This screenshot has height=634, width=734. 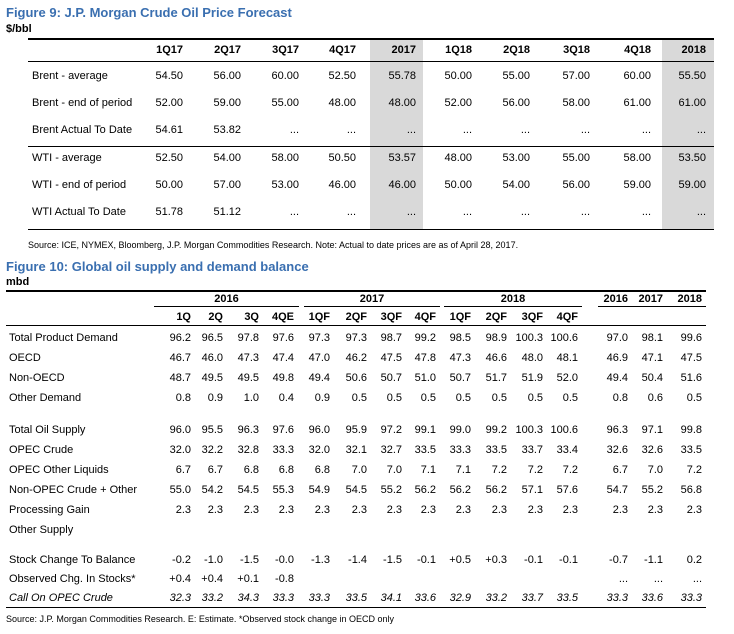 I want to click on table-cell: 52.50, so click(x=342, y=76).